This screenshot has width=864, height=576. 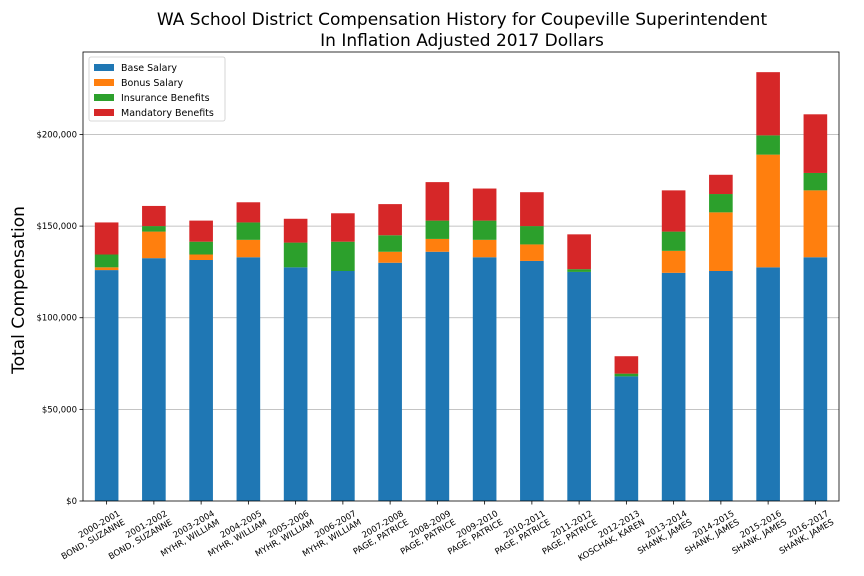 What do you see at coordinates (56, 135) in the screenshot?
I see `y-tick-label: $200,000` at bounding box center [56, 135].